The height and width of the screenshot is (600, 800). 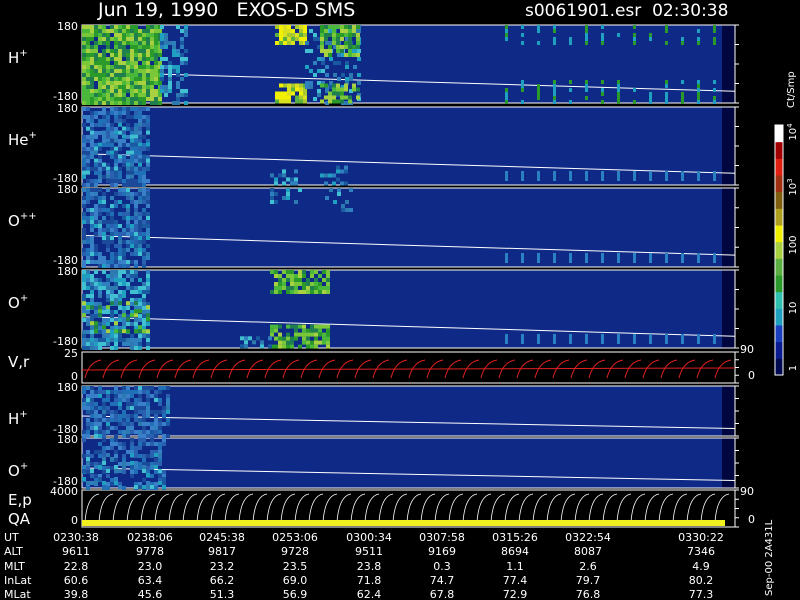 I want to click on colorbar-frame, so click(x=779, y=250).